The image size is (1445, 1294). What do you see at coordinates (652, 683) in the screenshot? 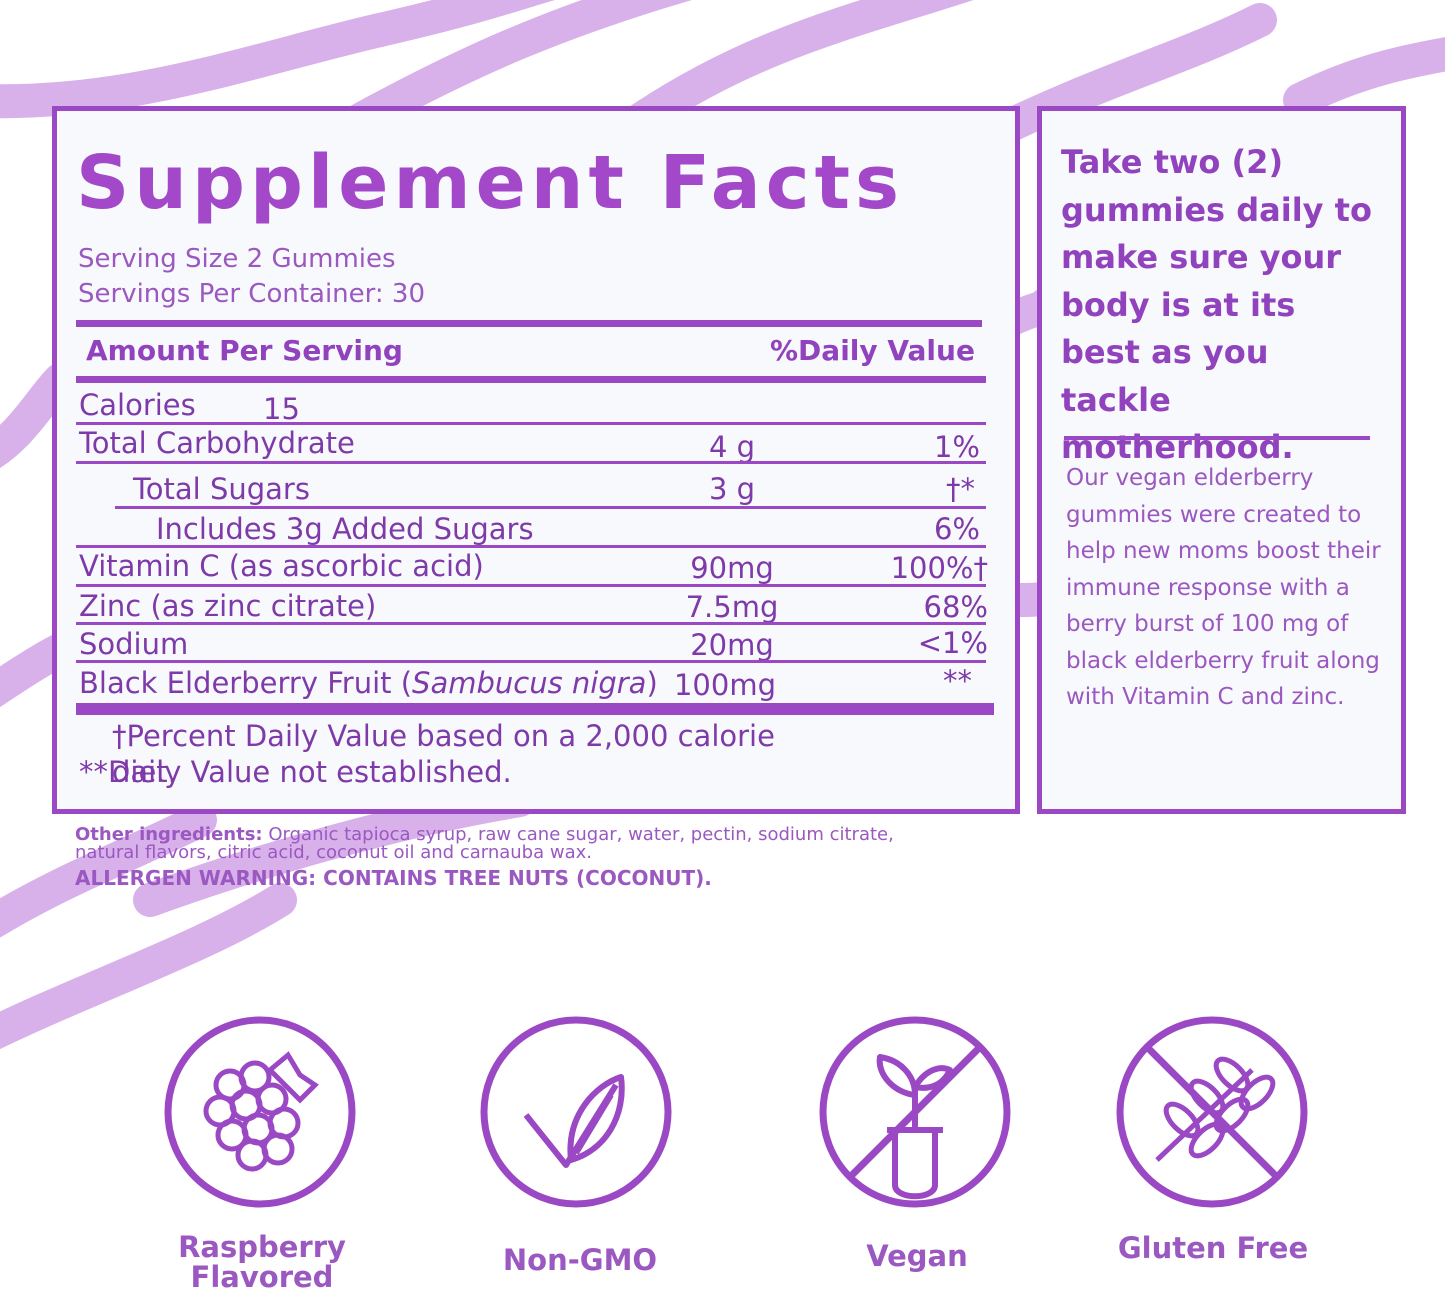
I see `name-part: )` at bounding box center [652, 683].